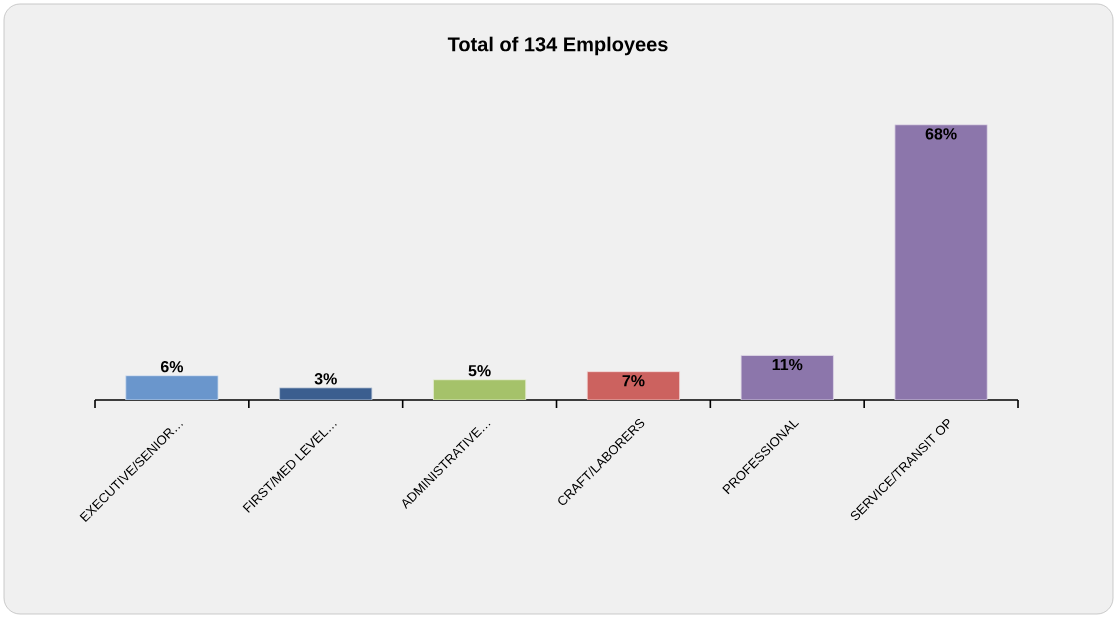  Describe the element at coordinates (557, 46) in the screenshot. I see `chart-title: Total of 134 Employees` at that location.